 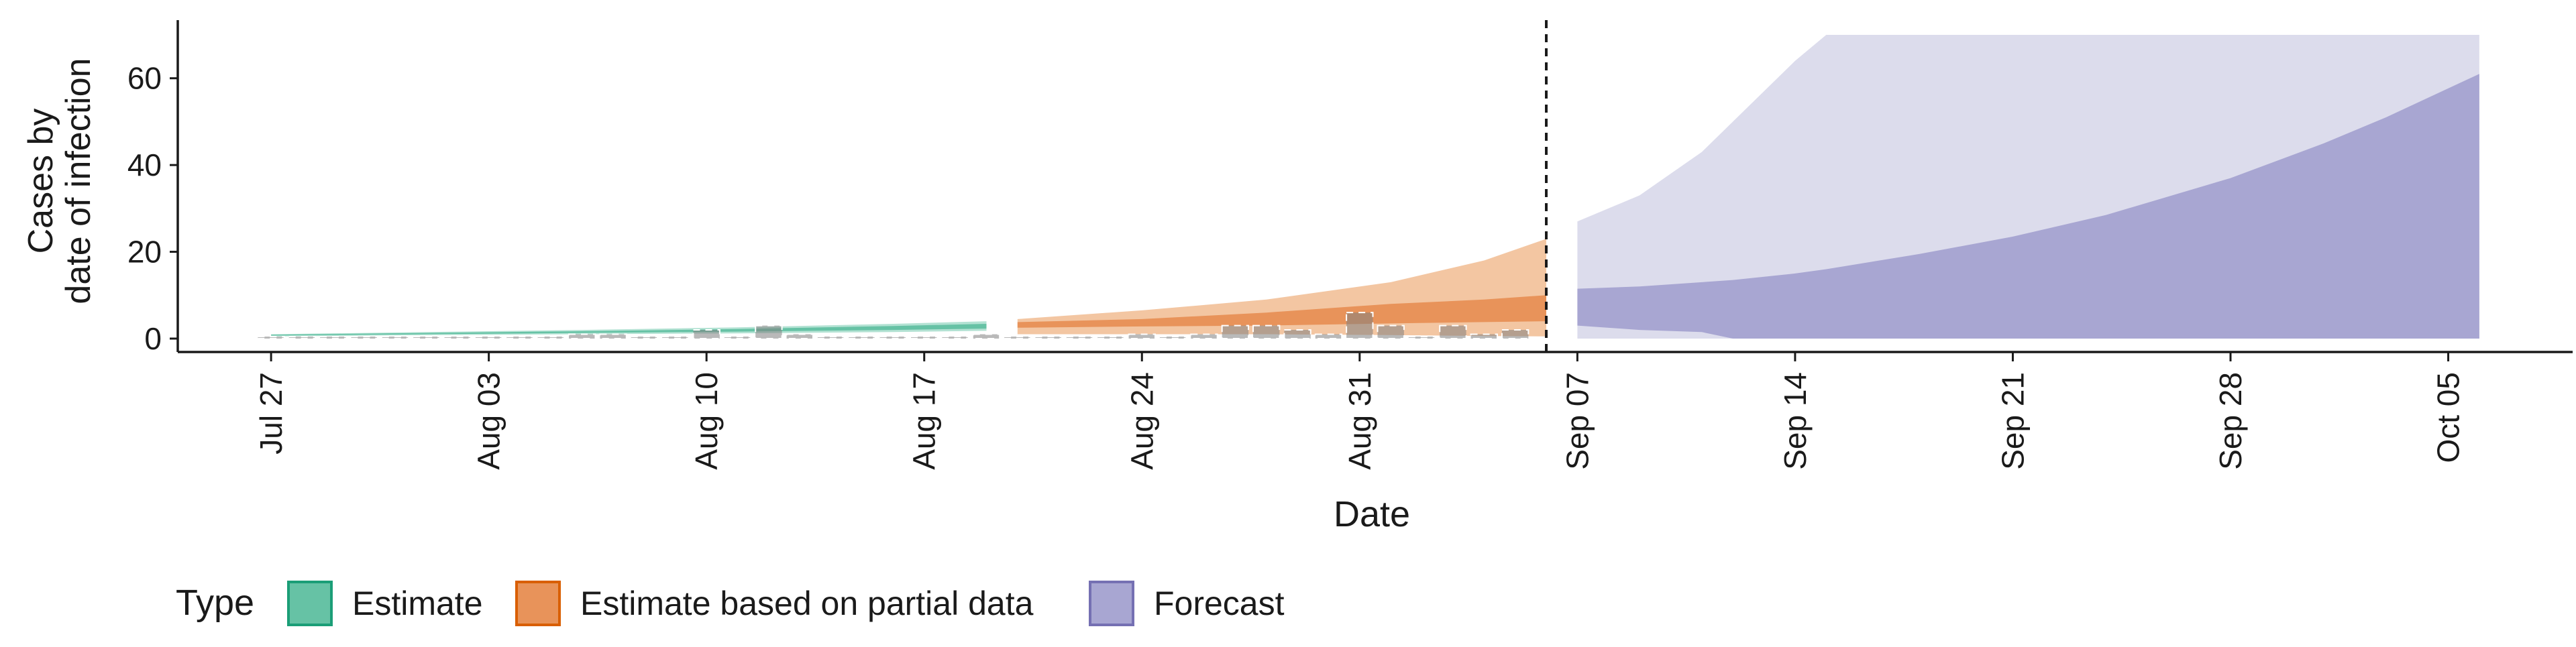 I want to click on x-tick-label: Sep 21, so click(x=2012, y=421).